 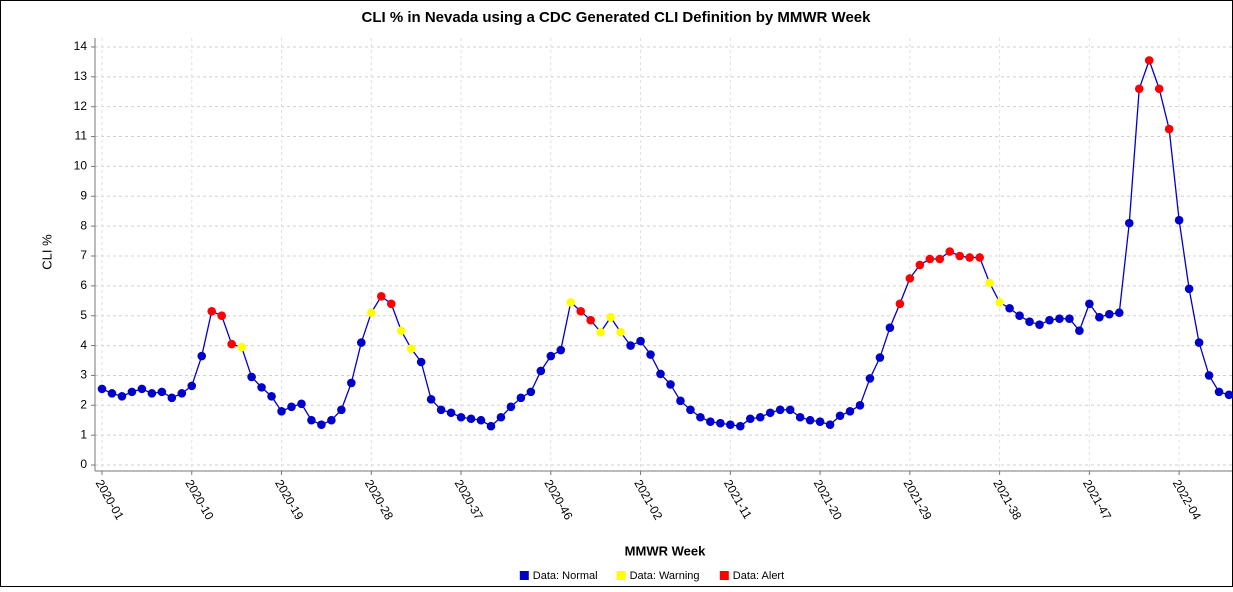 What do you see at coordinates (83, 464) in the screenshot?
I see `y-tick-label: 0` at bounding box center [83, 464].